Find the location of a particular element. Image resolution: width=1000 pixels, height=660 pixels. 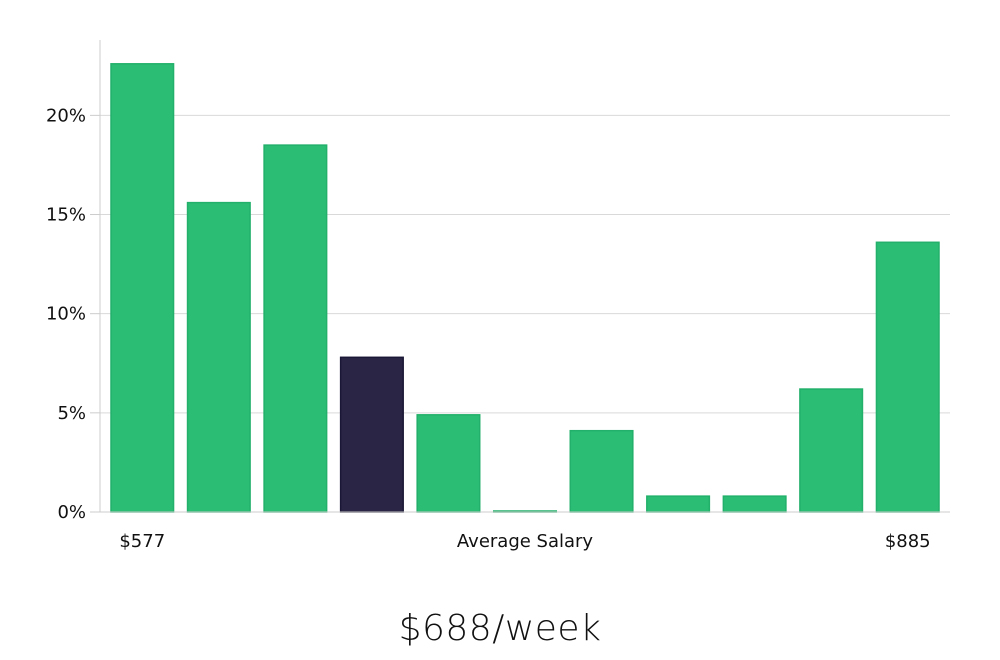

y-tick-label: 20% is located at coordinates (66, 115).